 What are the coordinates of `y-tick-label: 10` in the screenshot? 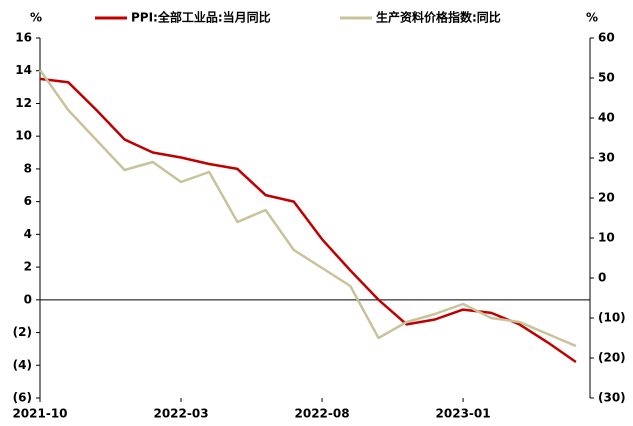 It's located at (23, 136).